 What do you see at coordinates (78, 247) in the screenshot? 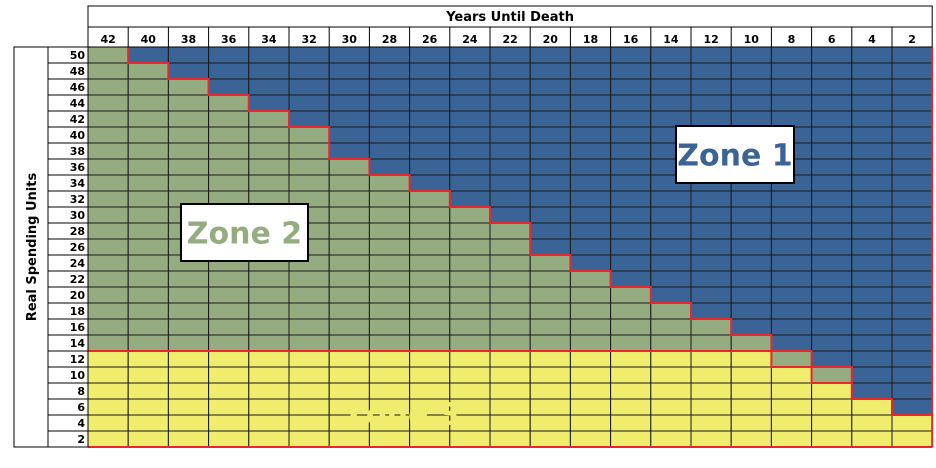
I see `y-tick-label: 26` at bounding box center [78, 247].